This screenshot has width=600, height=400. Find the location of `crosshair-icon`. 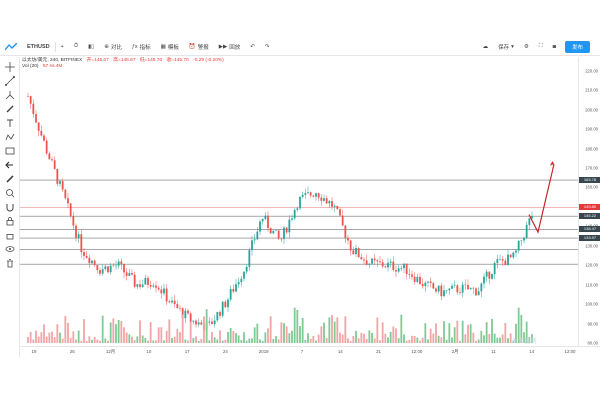

crosshair-icon is located at coordinates (10, 66).